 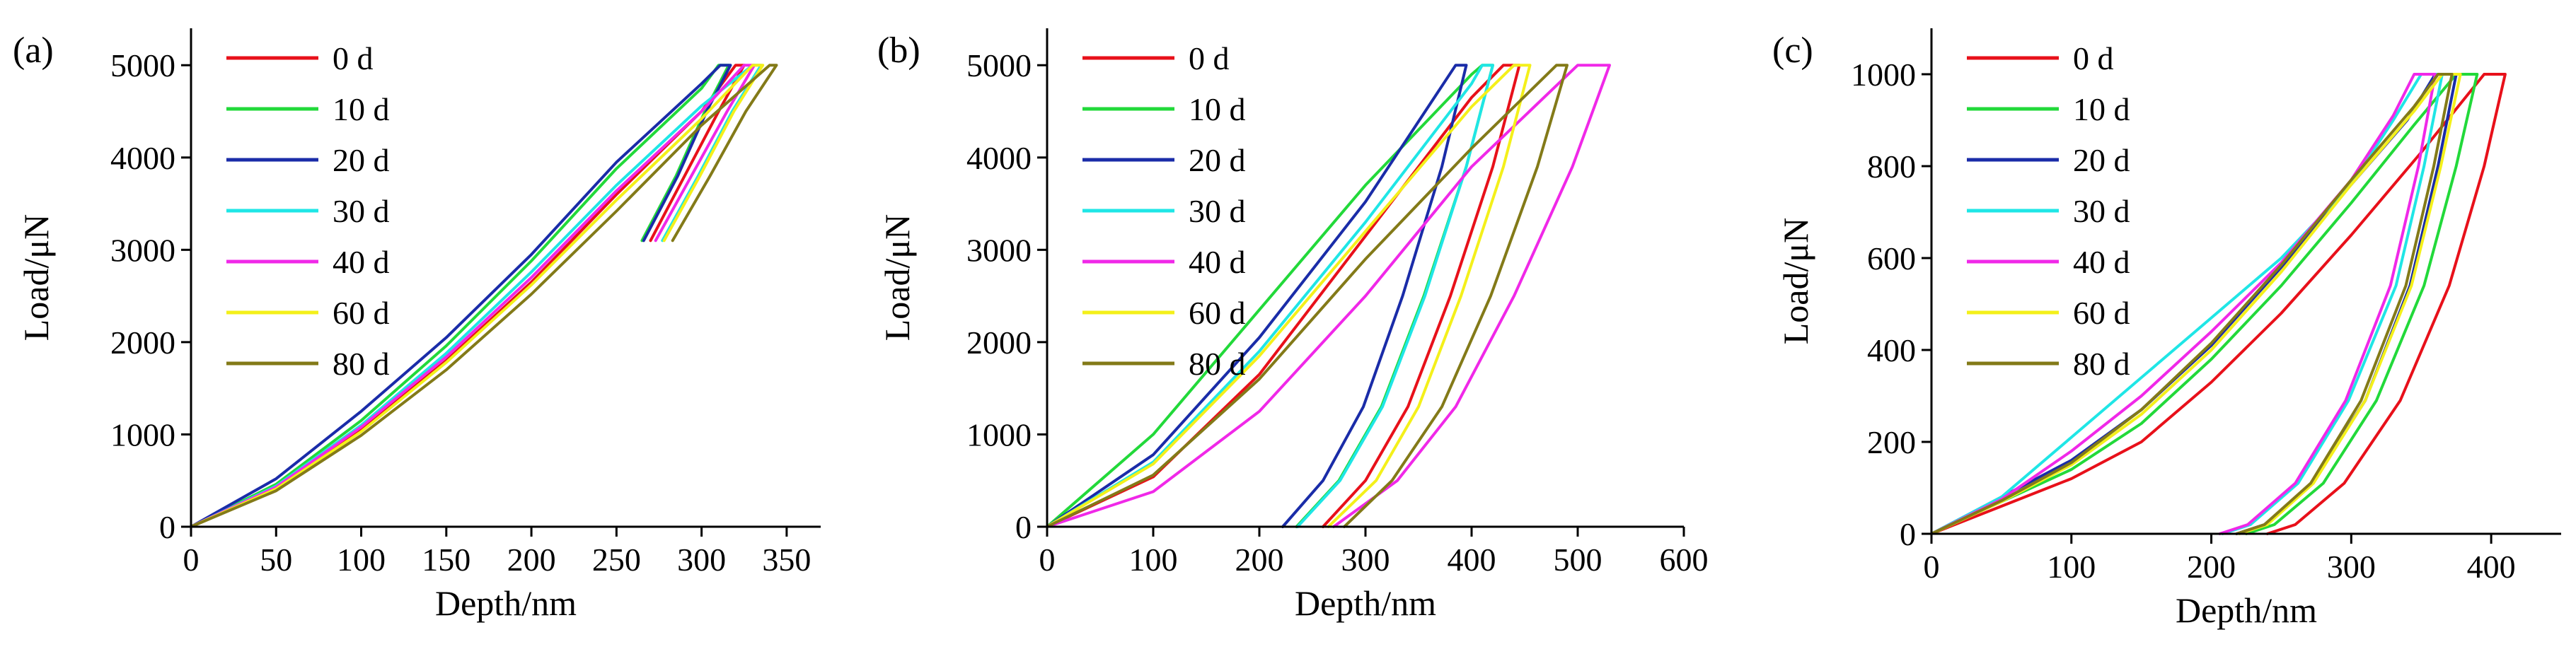 What do you see at coordinates (1792, 50) in the screenshot?
I see `panel-label: (c)` at bounding box center [1792, 50].